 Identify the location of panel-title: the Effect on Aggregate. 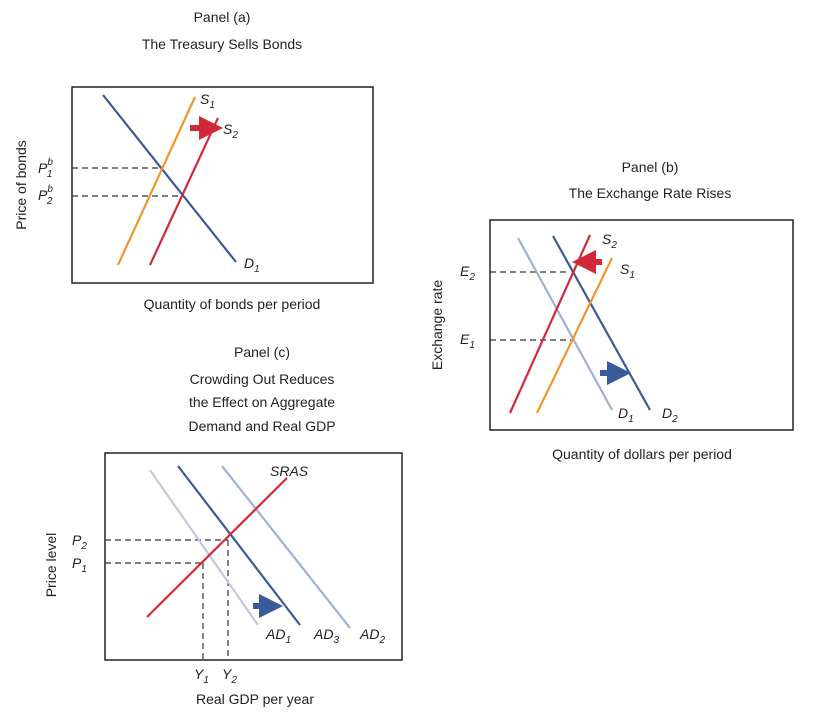
(262, 402).